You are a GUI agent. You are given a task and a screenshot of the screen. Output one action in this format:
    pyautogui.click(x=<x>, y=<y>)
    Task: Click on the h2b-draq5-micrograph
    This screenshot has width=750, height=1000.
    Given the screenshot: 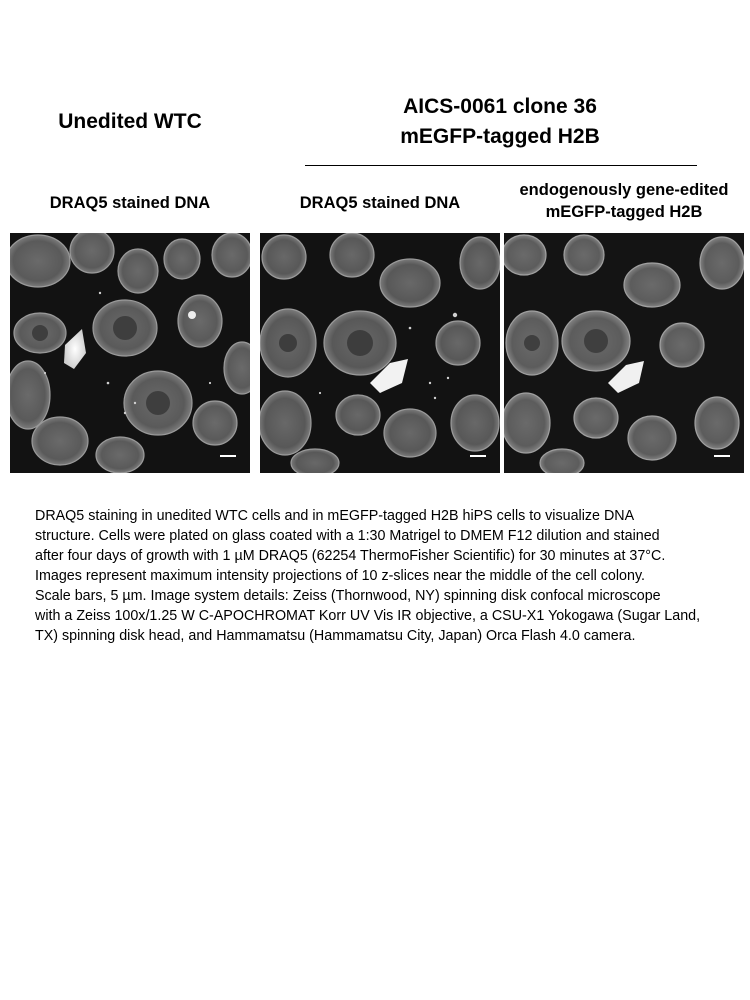 What is the action you would take?
    pyautogui.click(x=380, y=353)
    